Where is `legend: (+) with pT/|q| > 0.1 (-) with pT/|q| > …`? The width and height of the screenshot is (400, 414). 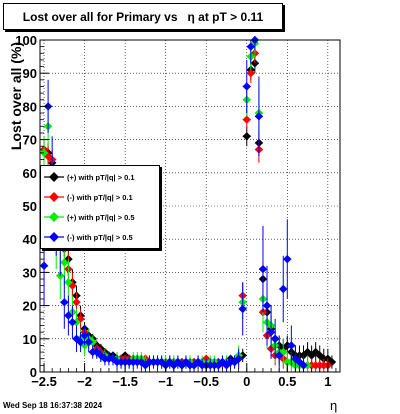 legend: (+) with pT/|q| > 0.1 (-) with pT/|q| > … is located at coordinates (100, 207).